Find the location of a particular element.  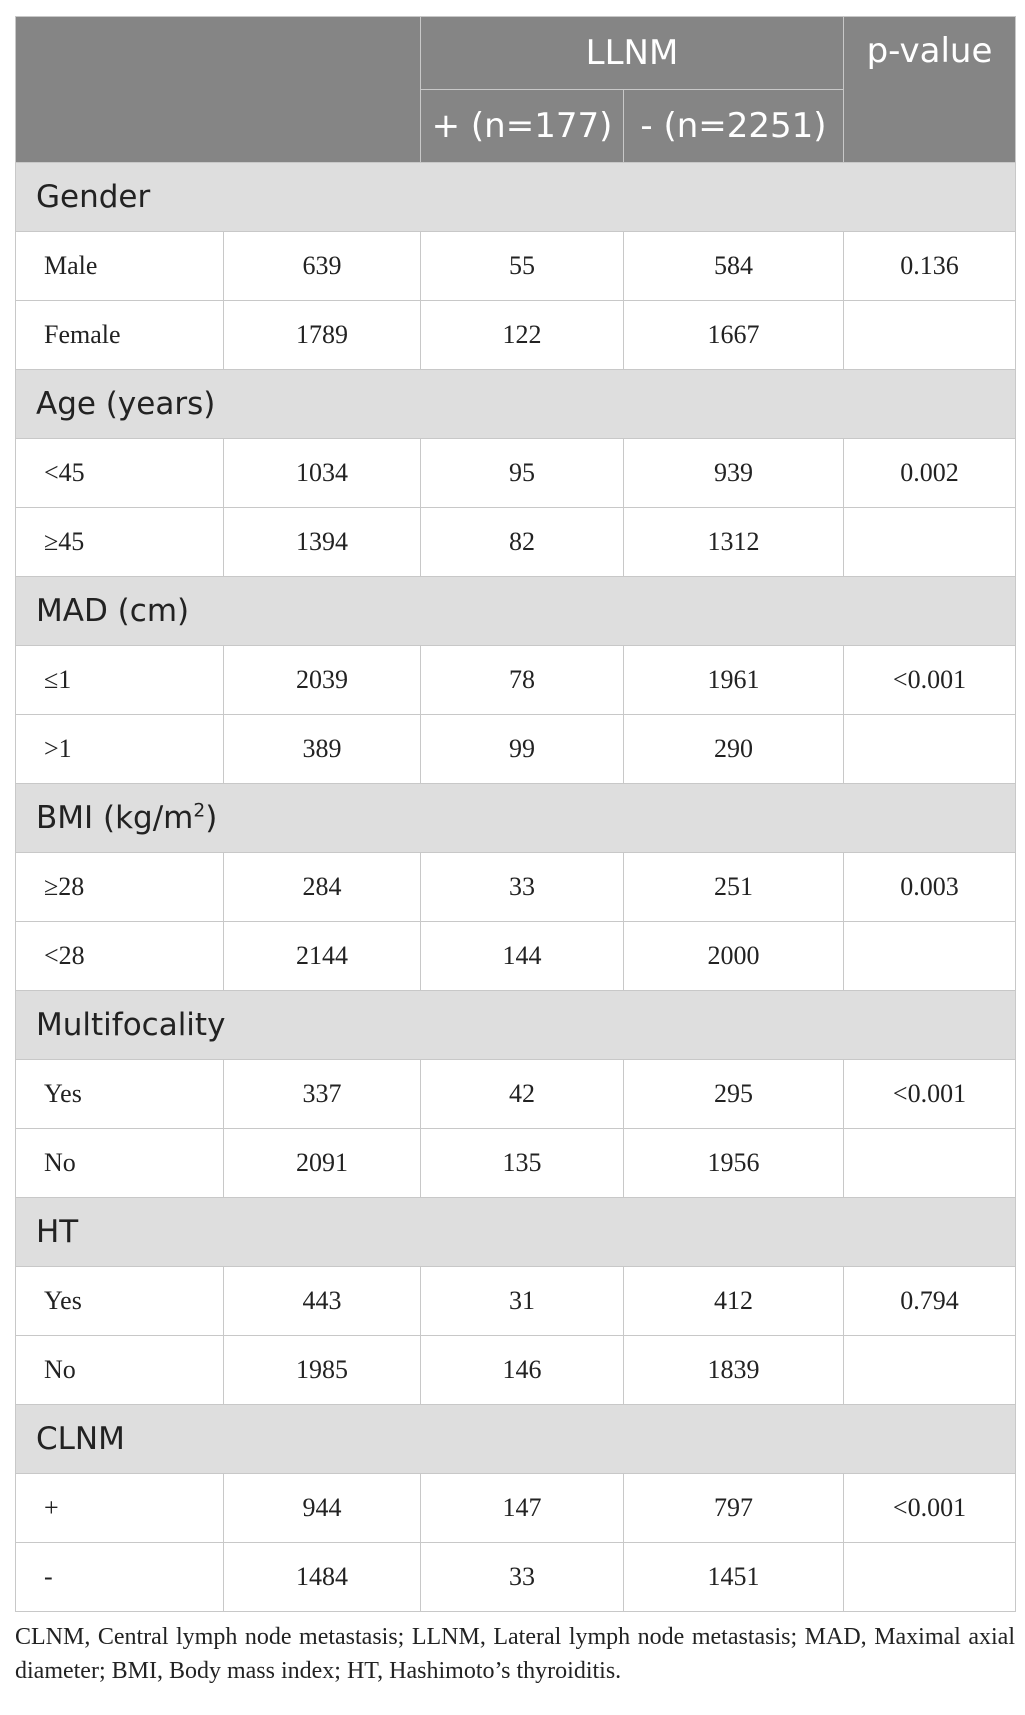

cell-llnm-positive: 99 is located at coordinates (522, 749).